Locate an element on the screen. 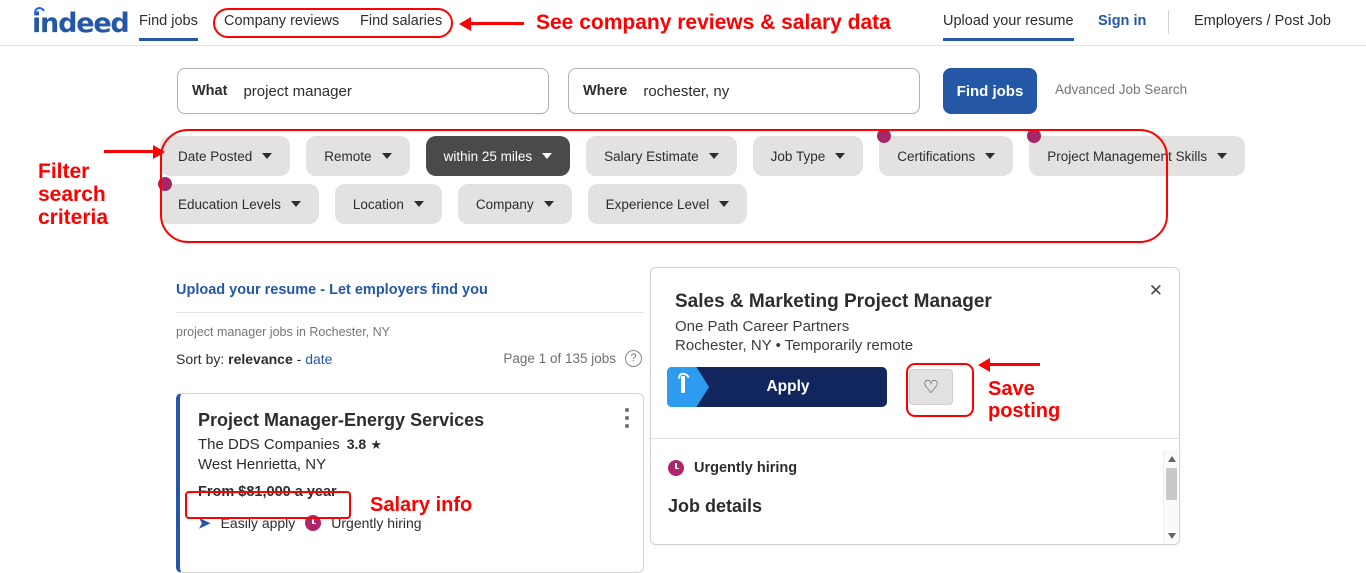 Image resolution: width=1366 pixels, height=573 pixels. filter-pill-location: Location is located at coordinates (388, 204).